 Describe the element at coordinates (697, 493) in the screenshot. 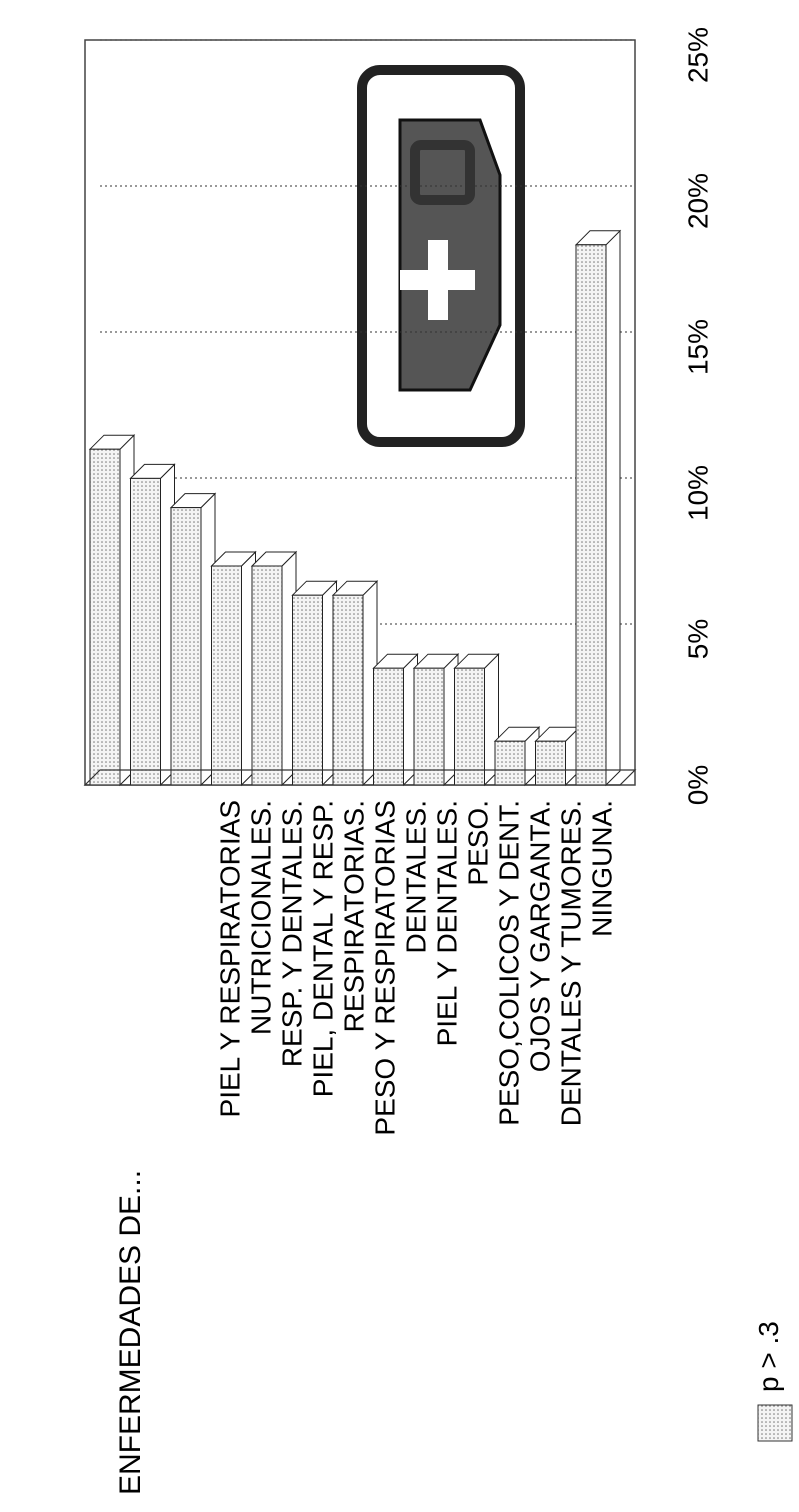

I see `x-tick-label: 10%` at that location.